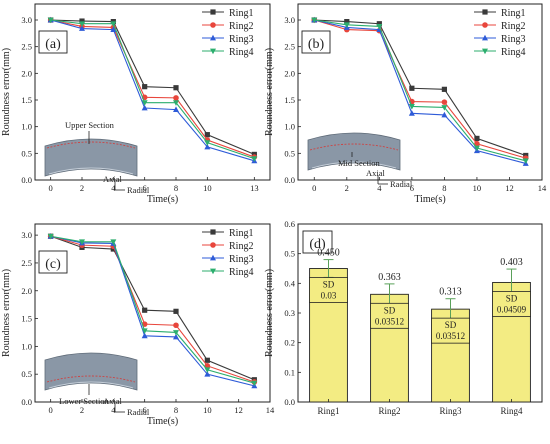  Describe the element at coordinates (477, 188) in the screenshot. I see `x-tick-label: 10` at that location.